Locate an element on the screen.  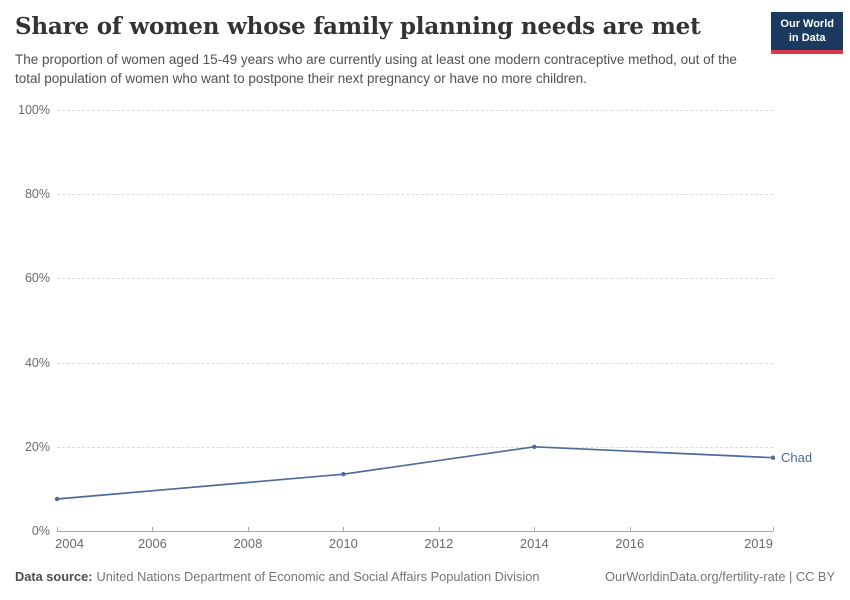
y-axis-label-0: 0% is located at coordinates (40, 531).